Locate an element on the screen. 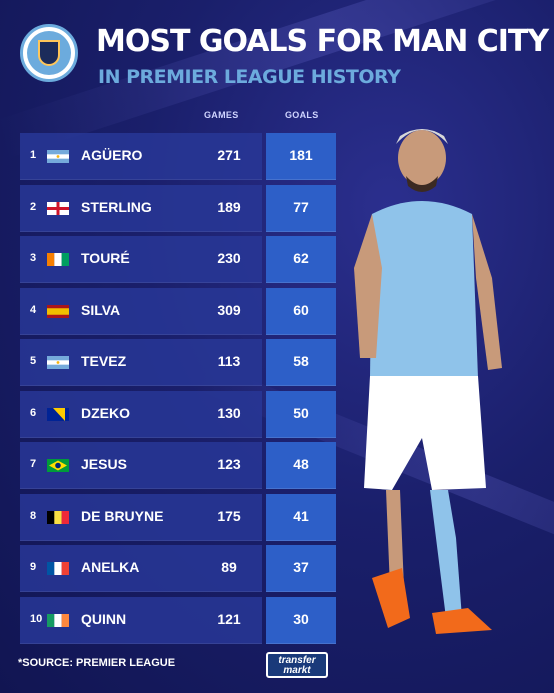 The image size is (554, 693). page-subtitle: IN PREMIER LEAGUE HISTORY is located at coordinates (249, 77).